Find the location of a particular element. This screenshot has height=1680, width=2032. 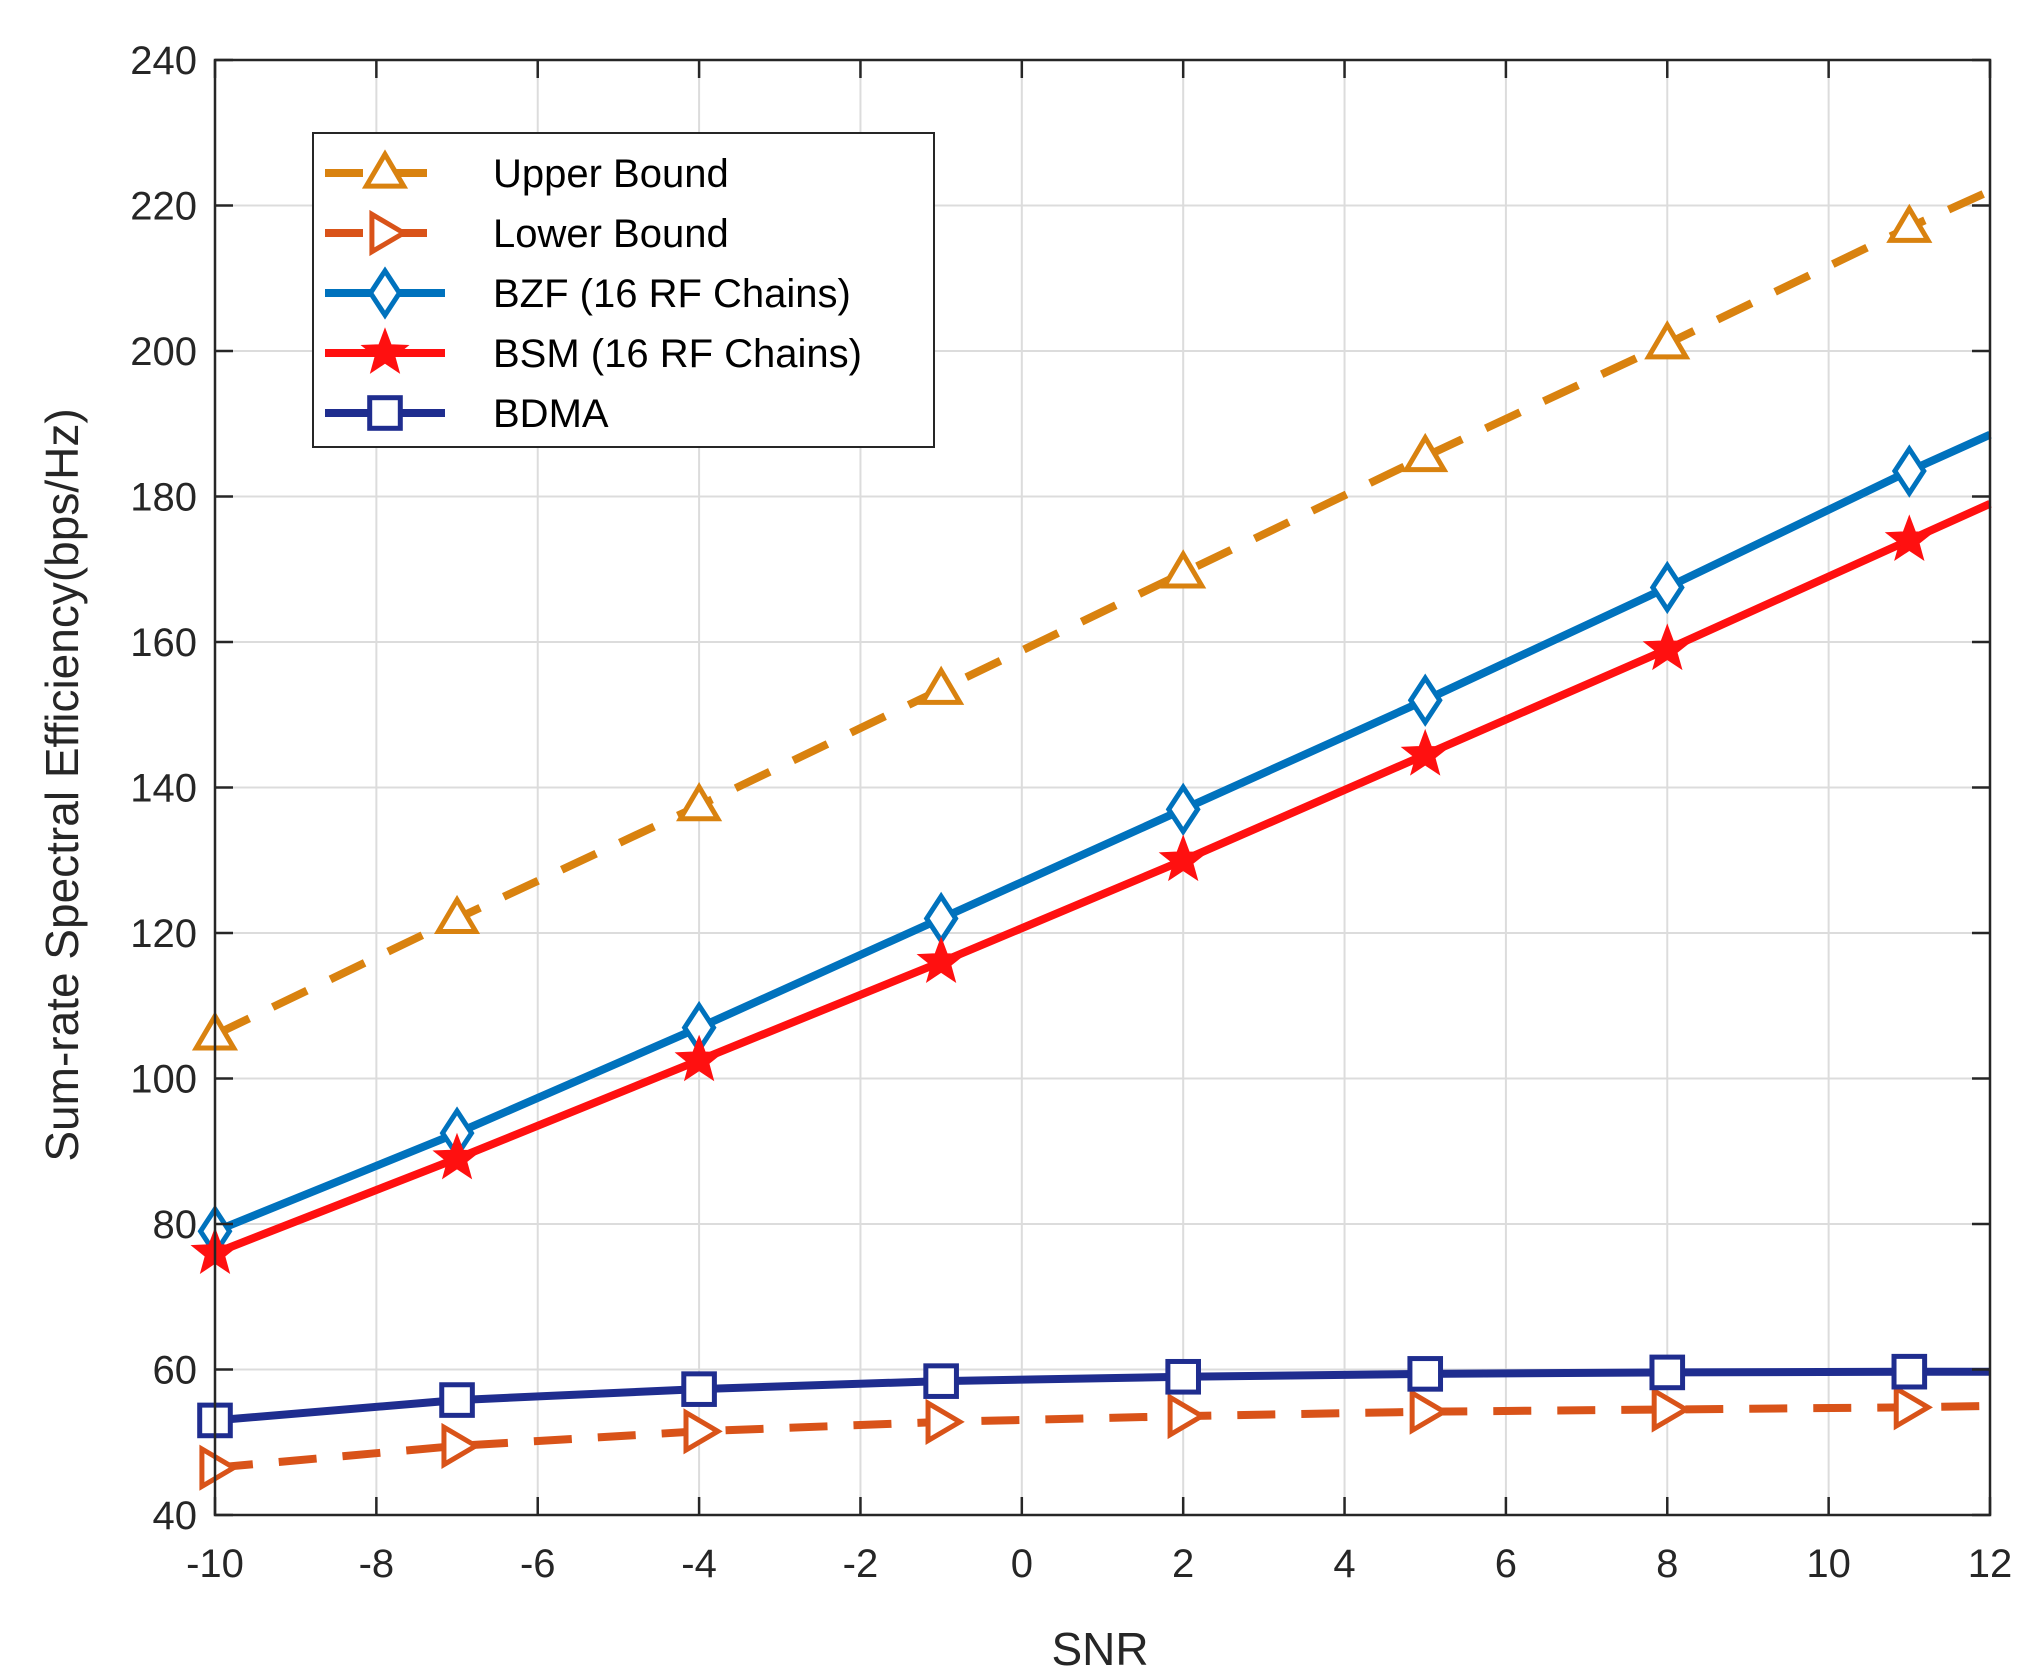

x-tick-label: 10 is located at coordinates (1828, 1564).